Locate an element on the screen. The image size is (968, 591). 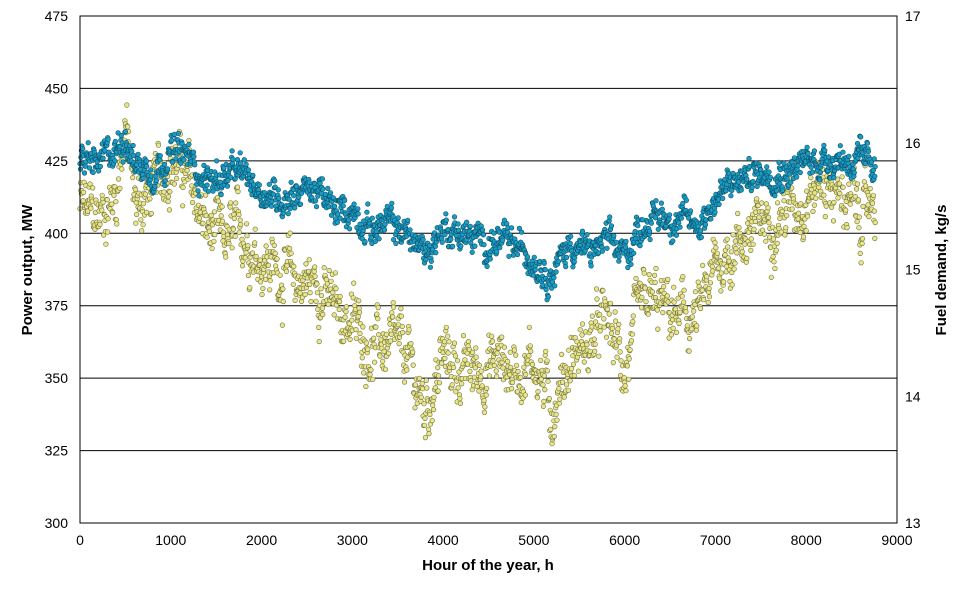
y-left-tick-label: 325 is located at coordinates (57, 451).